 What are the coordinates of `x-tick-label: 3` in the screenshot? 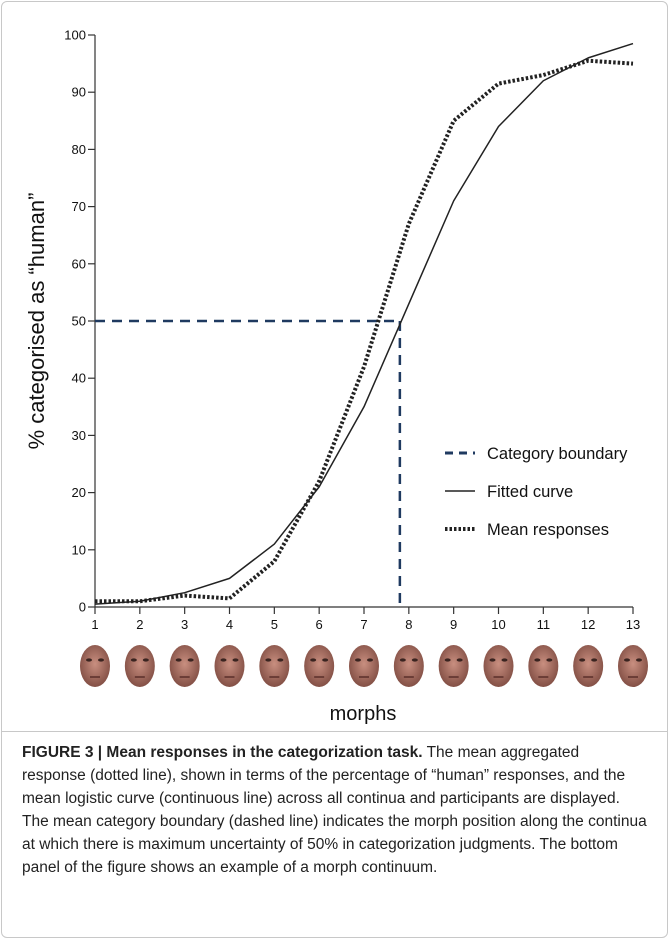 It's located at (184, 624).